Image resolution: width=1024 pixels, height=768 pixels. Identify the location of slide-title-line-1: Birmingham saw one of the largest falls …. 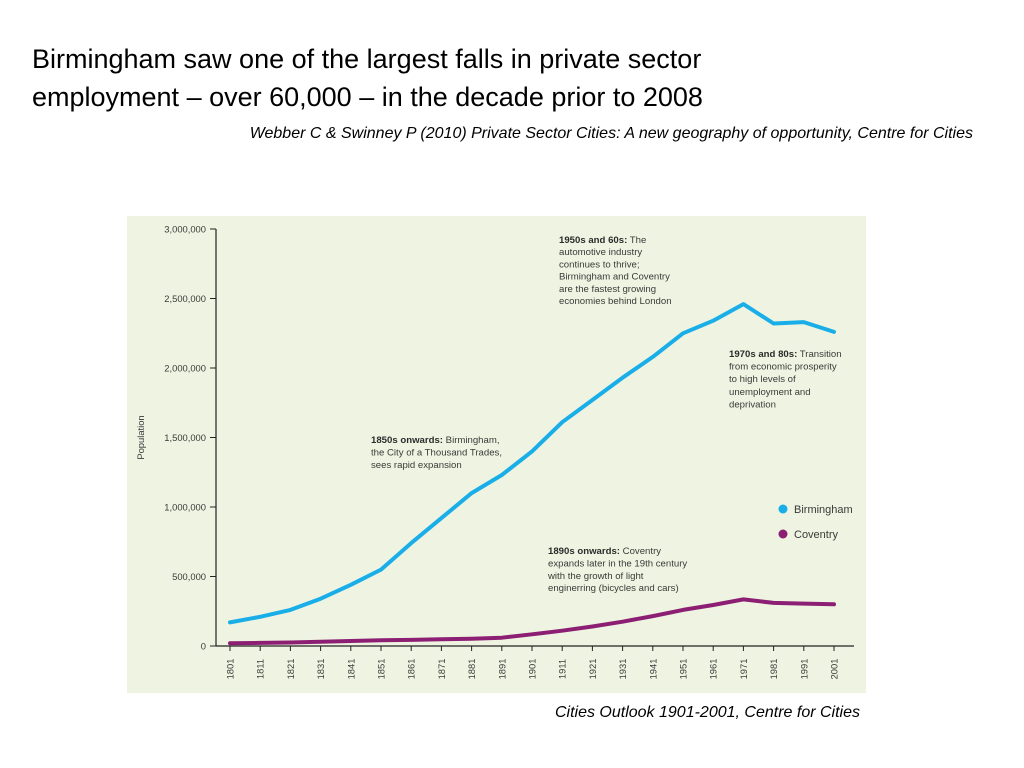
(367, 59).